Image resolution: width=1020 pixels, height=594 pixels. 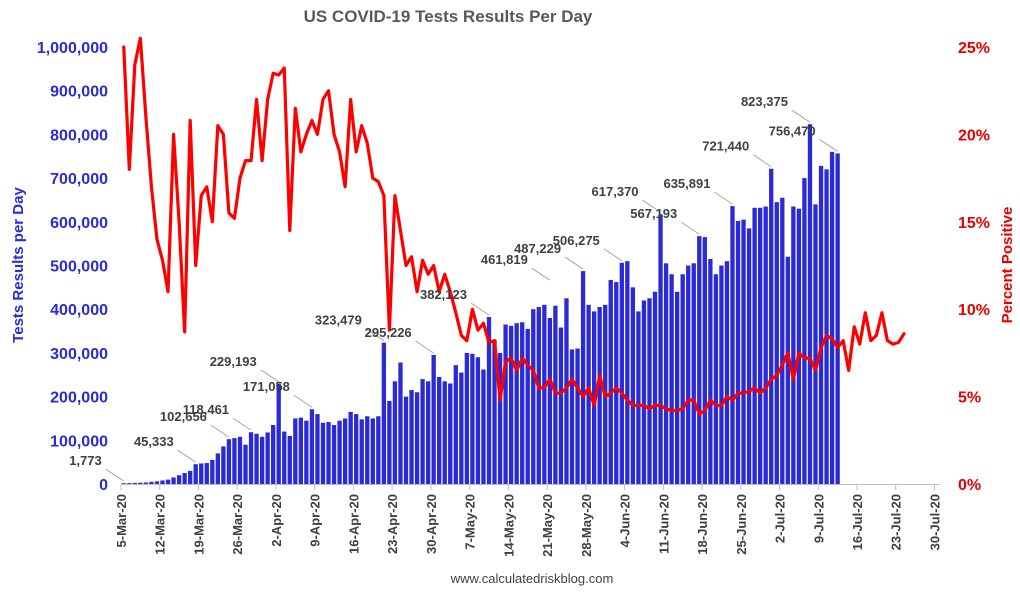 What do you see at coordinates (79, 441) in the screenshot?
I see `y-tick-label: 100,000` at bounding box center [79, 441].